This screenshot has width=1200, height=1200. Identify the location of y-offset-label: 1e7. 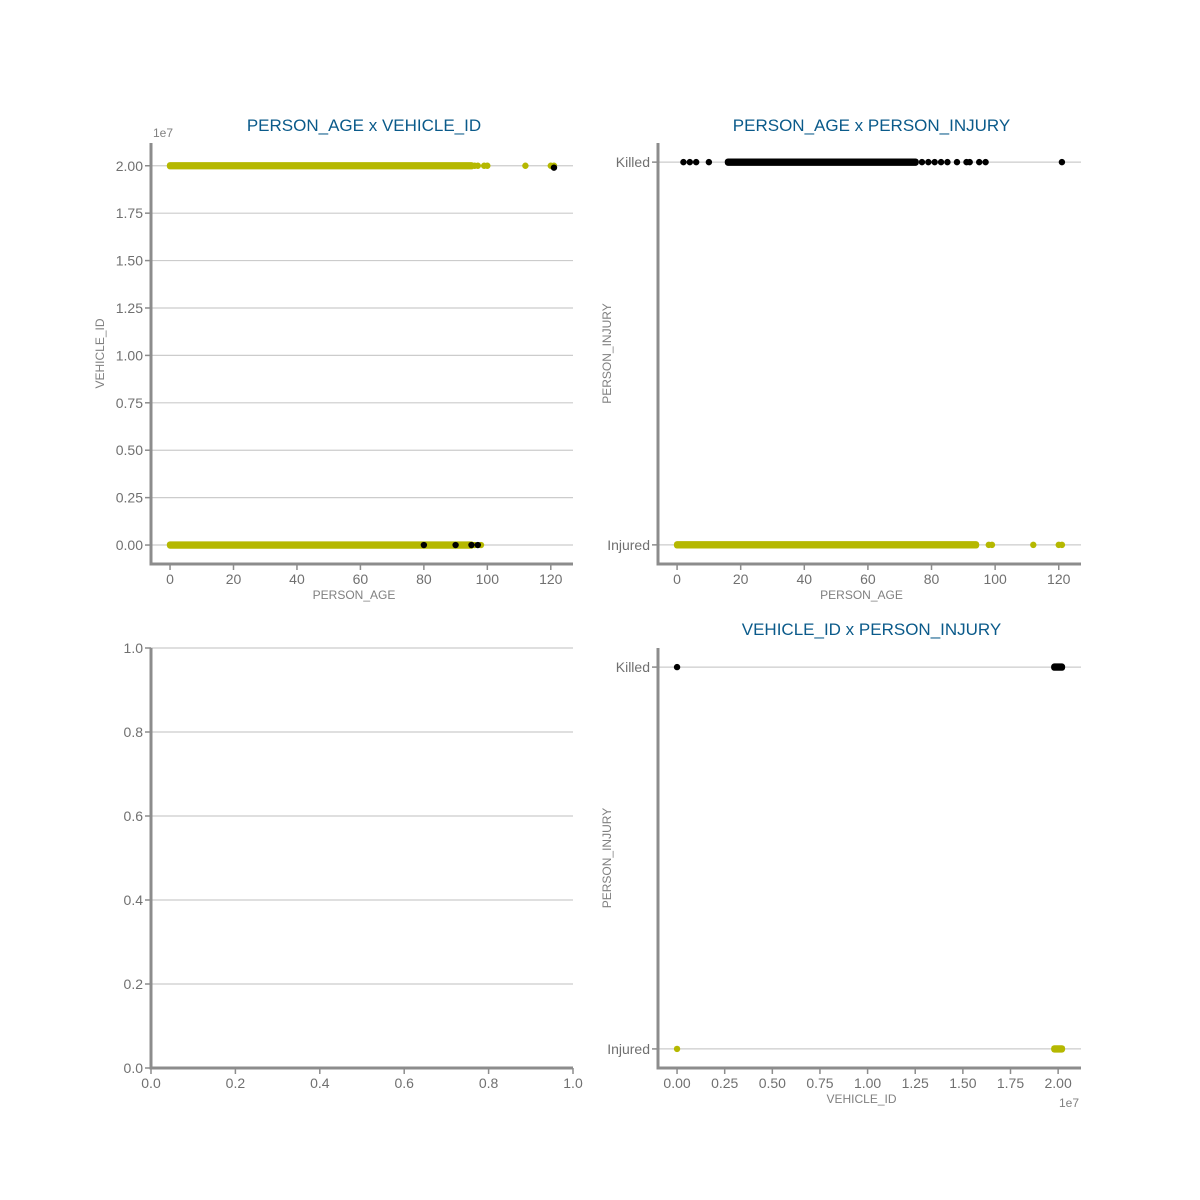
(163, 133).